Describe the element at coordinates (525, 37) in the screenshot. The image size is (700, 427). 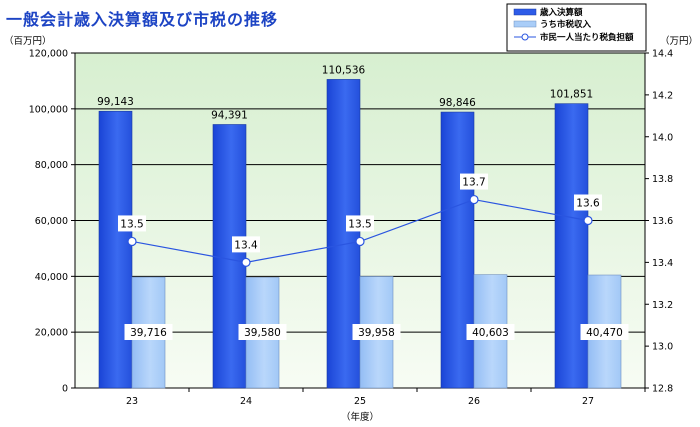
I see `legend-swatch-marker` at that location.